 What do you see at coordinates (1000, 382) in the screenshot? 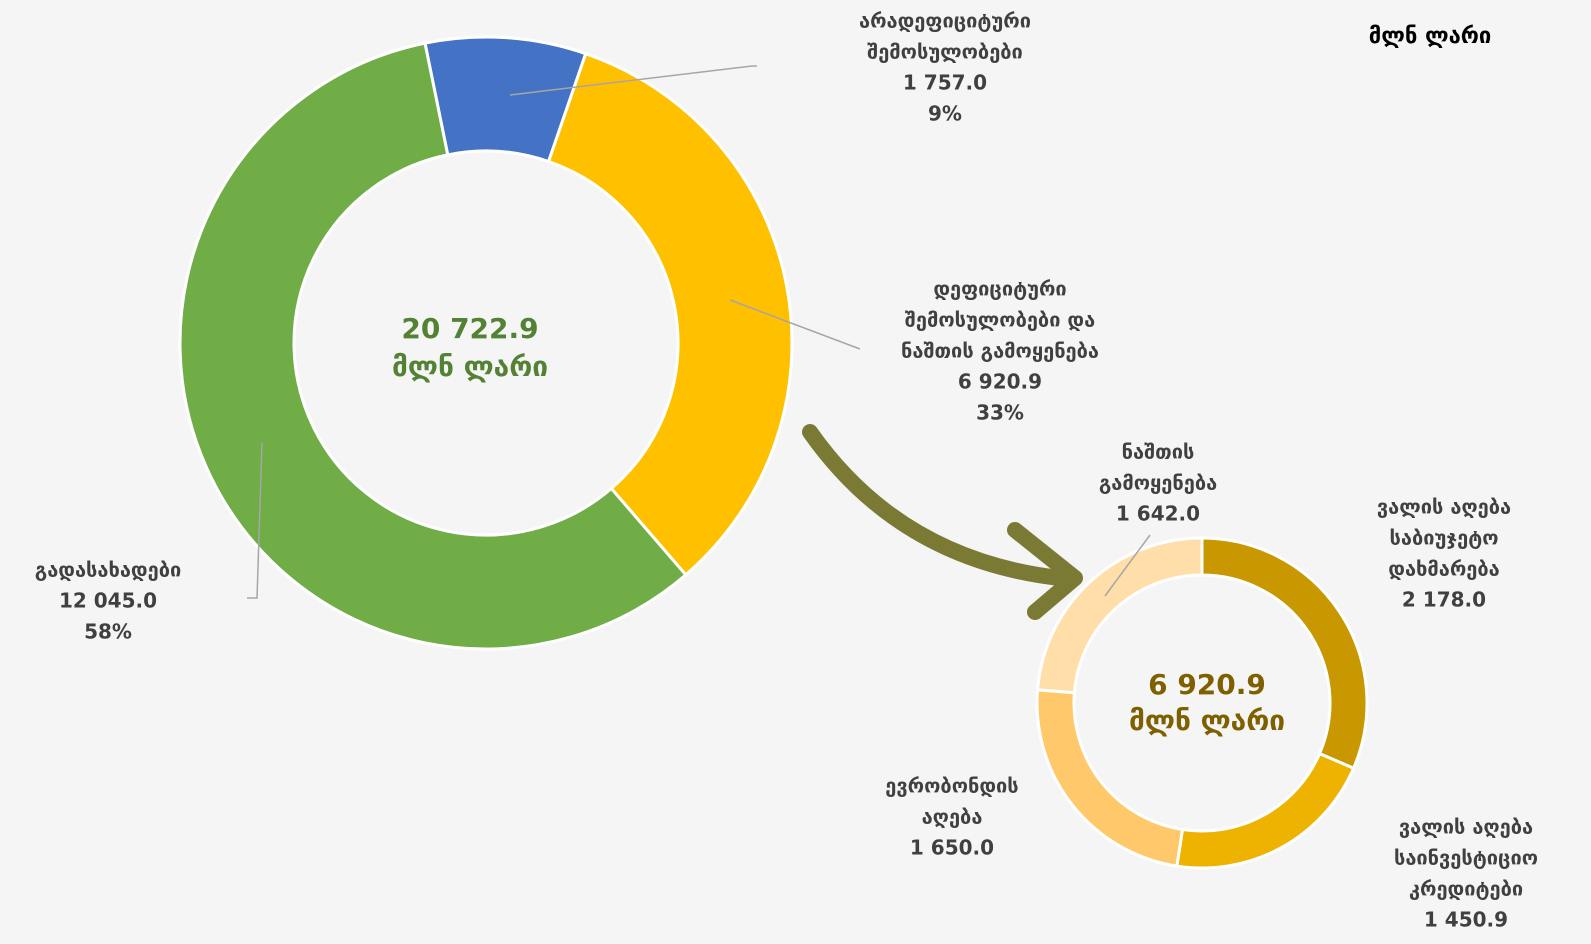
I see `value-label: 6 920.9` at bounding box center [1000, 382].